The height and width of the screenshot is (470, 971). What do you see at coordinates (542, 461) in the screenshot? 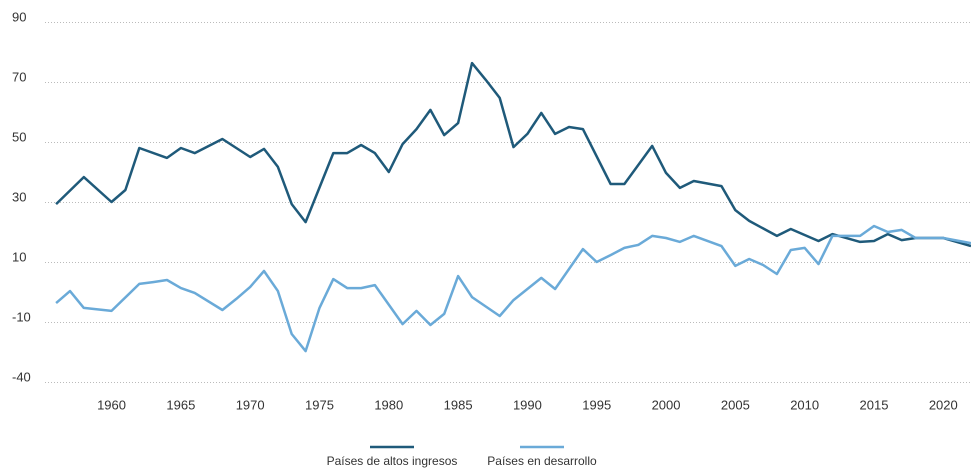
I see `legend-label: Países en desarrollo` at bounding box center [542, 461].